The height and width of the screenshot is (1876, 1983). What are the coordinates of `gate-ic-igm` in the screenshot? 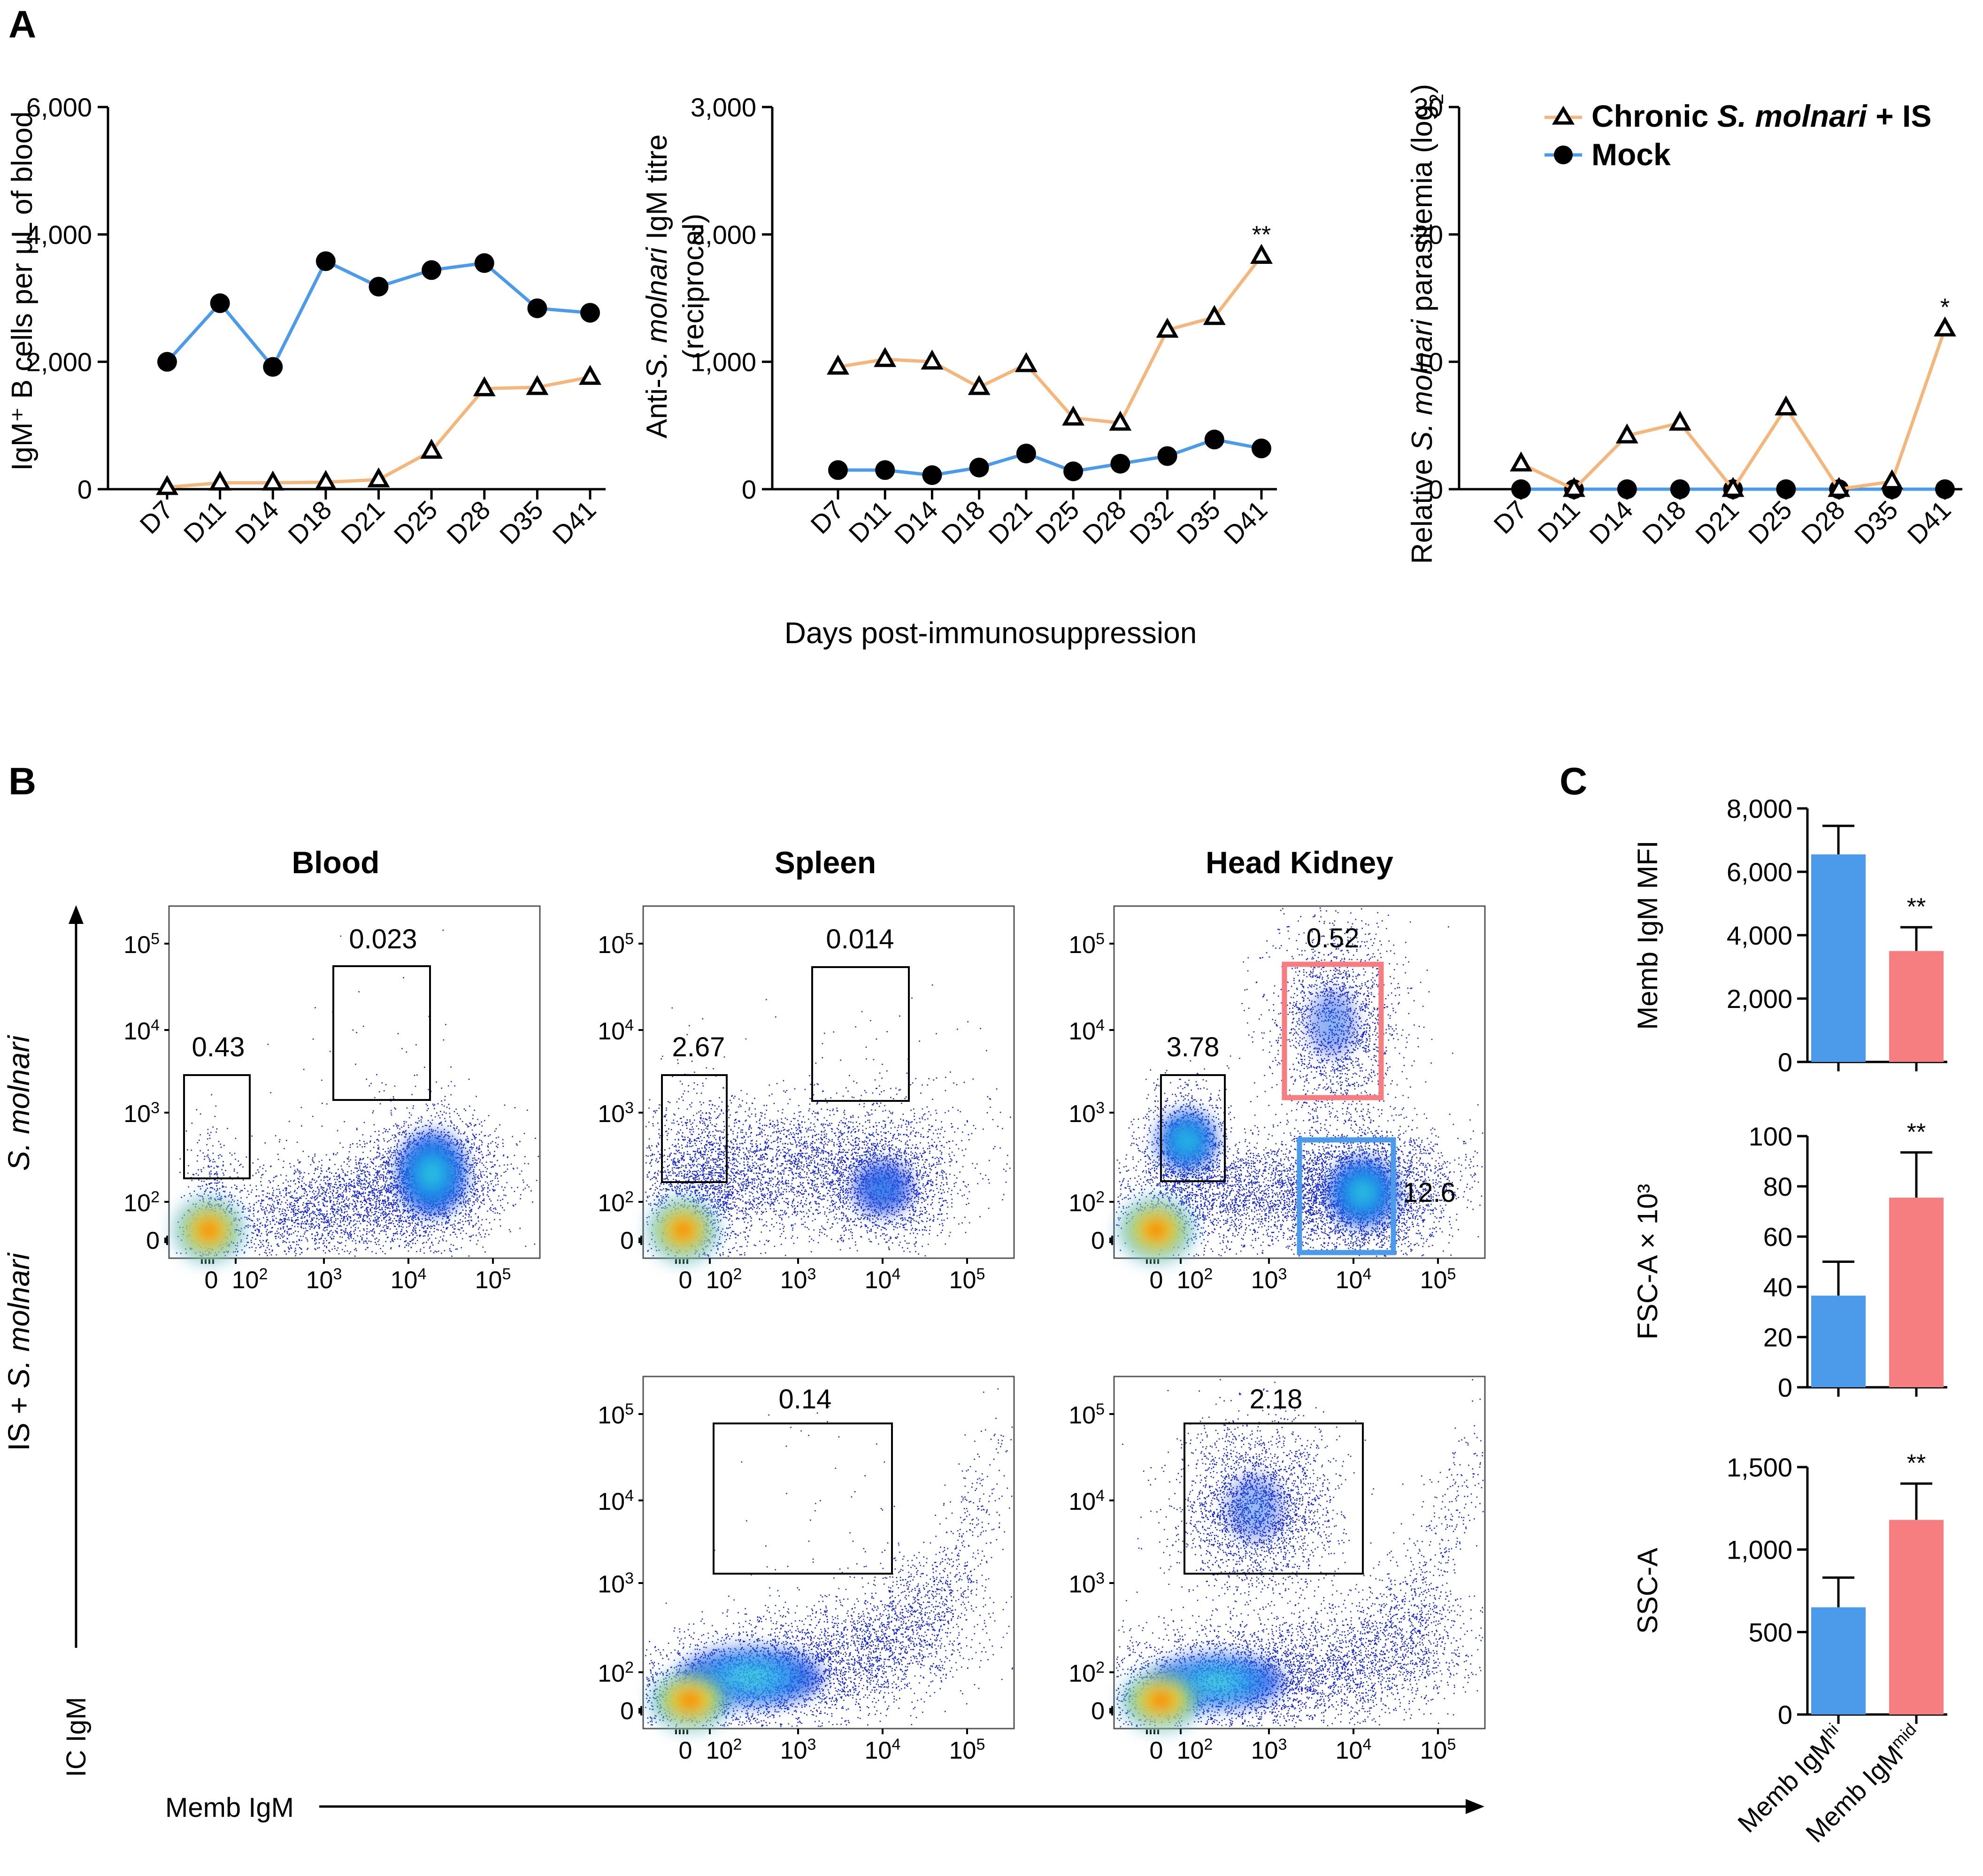 It's located at (1193, 1128).